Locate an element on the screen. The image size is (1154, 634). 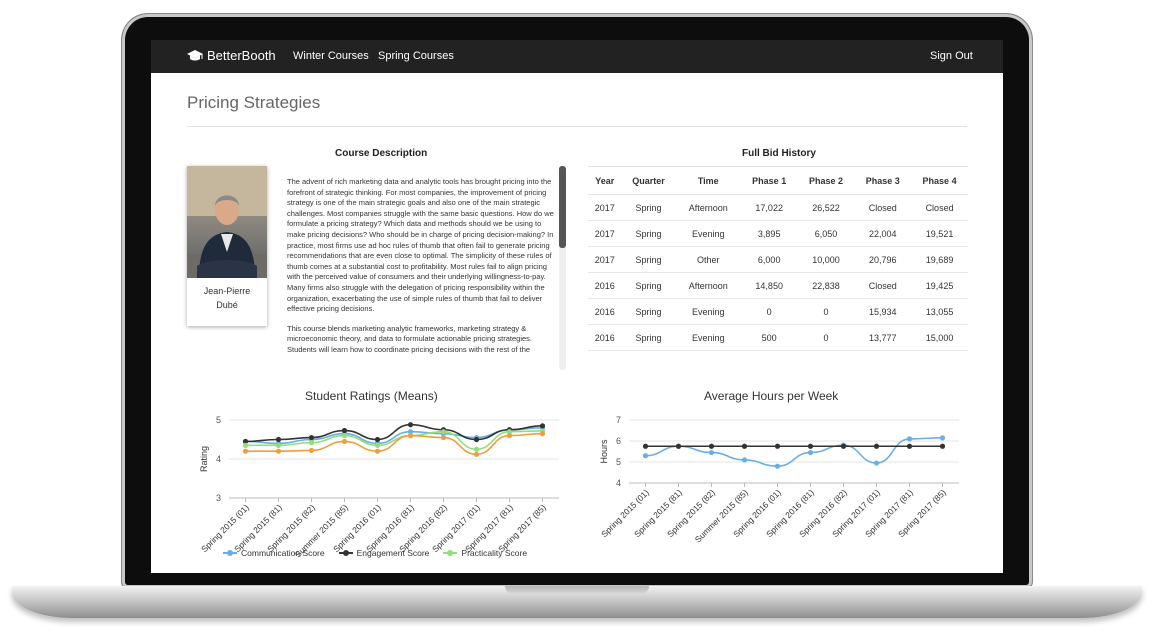
table-cell: Other is located at coordinates (708, 259).